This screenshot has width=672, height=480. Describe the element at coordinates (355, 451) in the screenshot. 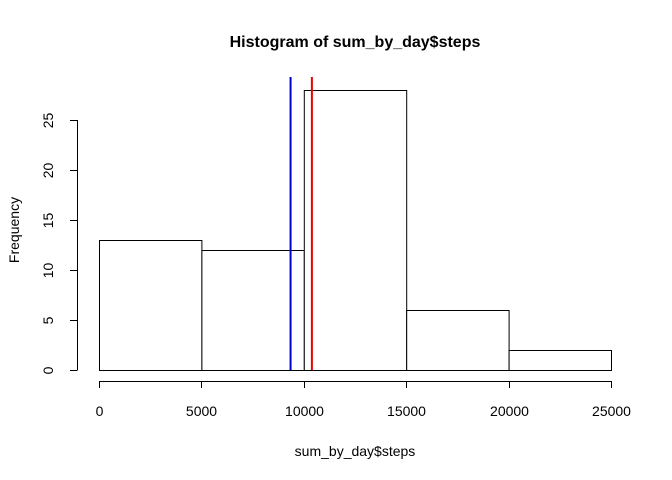

I see `x-axis-label: sum_by_day$steps` at that location.